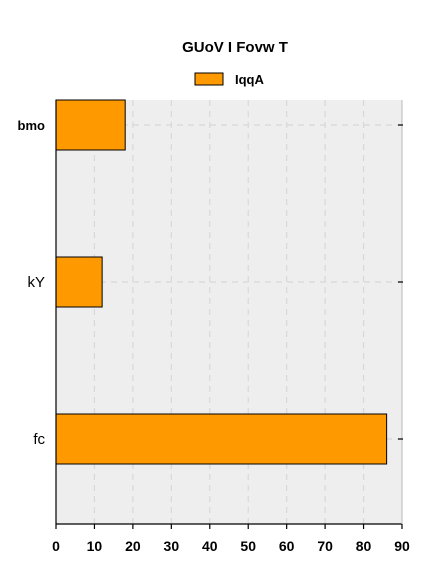 The height and width of the screenshot is (568, 426). What do you see at coordinates (133, 546) in the screenshot?
I see `x-tick-label: 20` at bounding box center [133, 546].